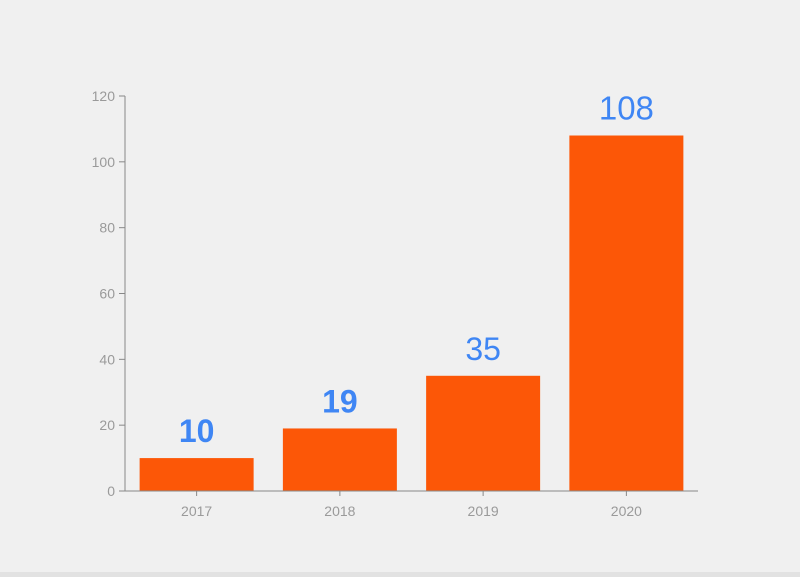 The image size is (800, 577). I want to click on y-tick-label: 20, so click(107, 425).